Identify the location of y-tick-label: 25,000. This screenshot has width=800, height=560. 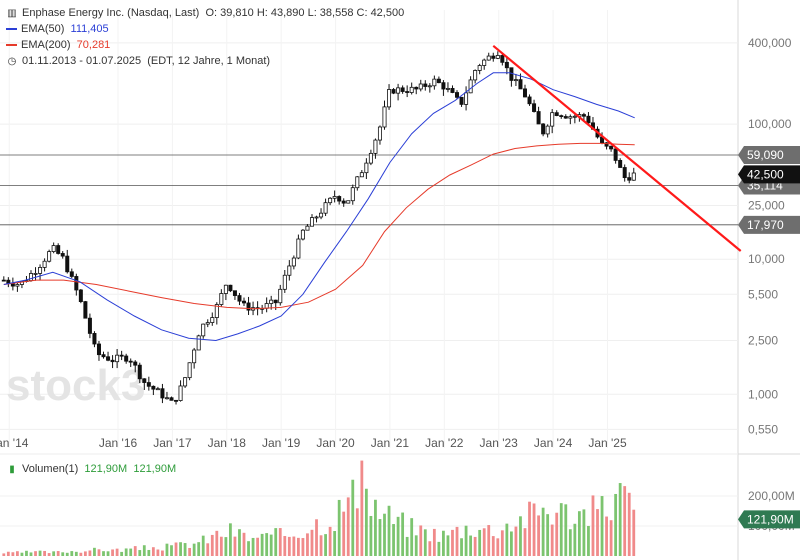
(766, 205).